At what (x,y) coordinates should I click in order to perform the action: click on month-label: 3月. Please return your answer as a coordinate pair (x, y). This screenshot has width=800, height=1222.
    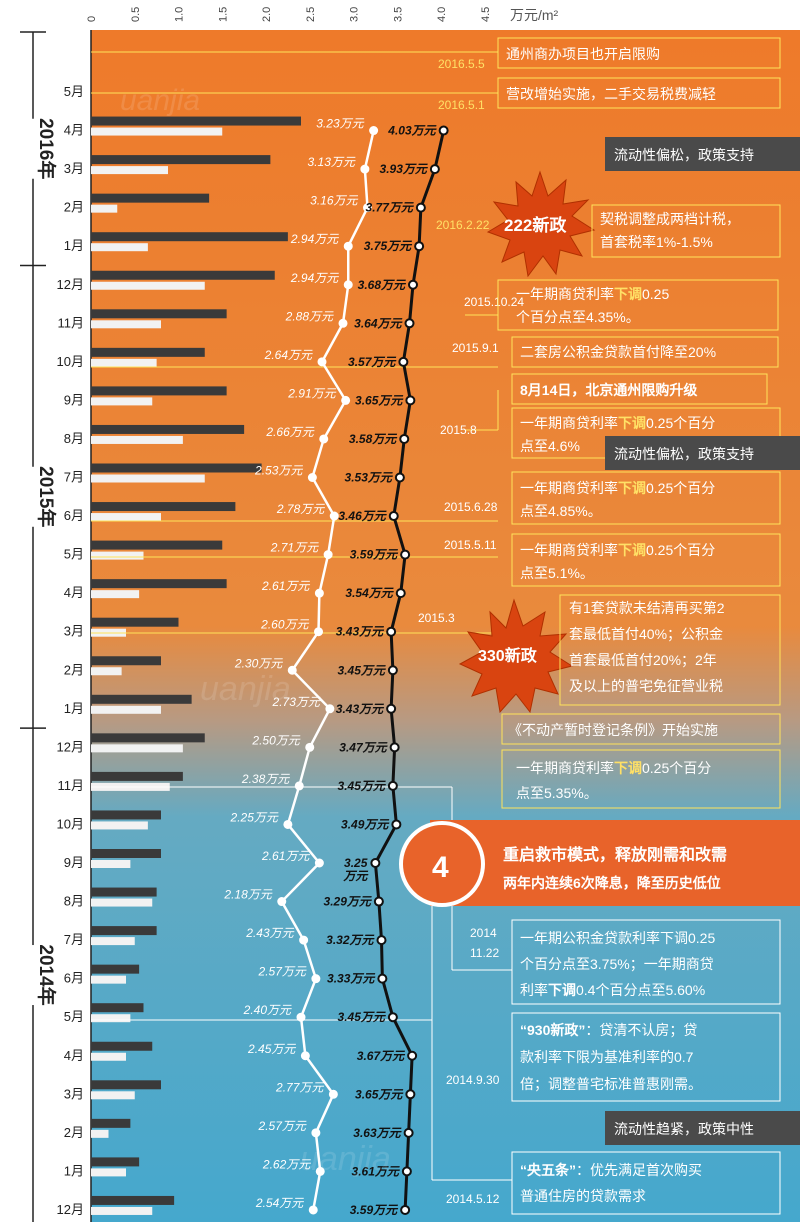
    Looking at the image, I should click on (74, 631).